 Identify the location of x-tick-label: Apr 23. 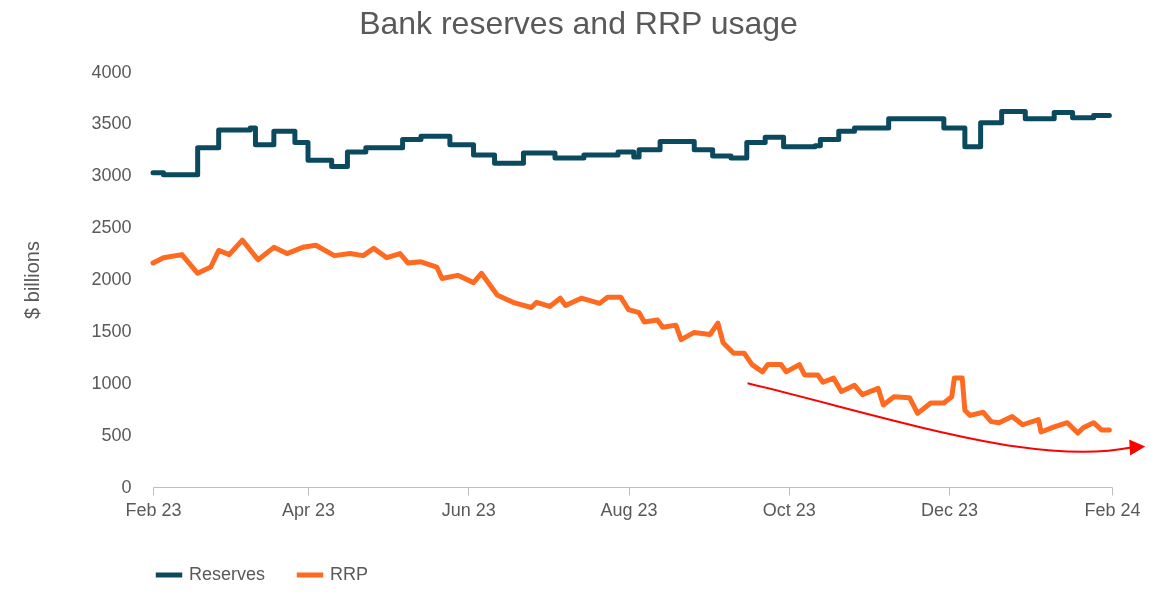
(308, 509).